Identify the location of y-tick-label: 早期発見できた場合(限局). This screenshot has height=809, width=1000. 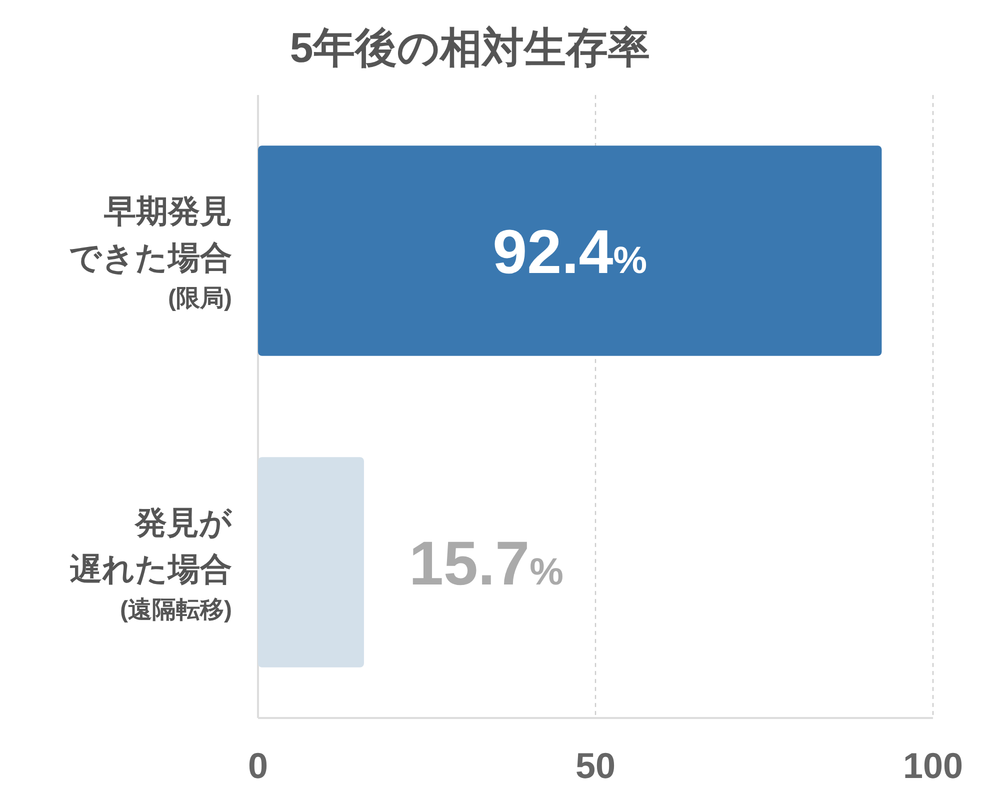
(150, 252).